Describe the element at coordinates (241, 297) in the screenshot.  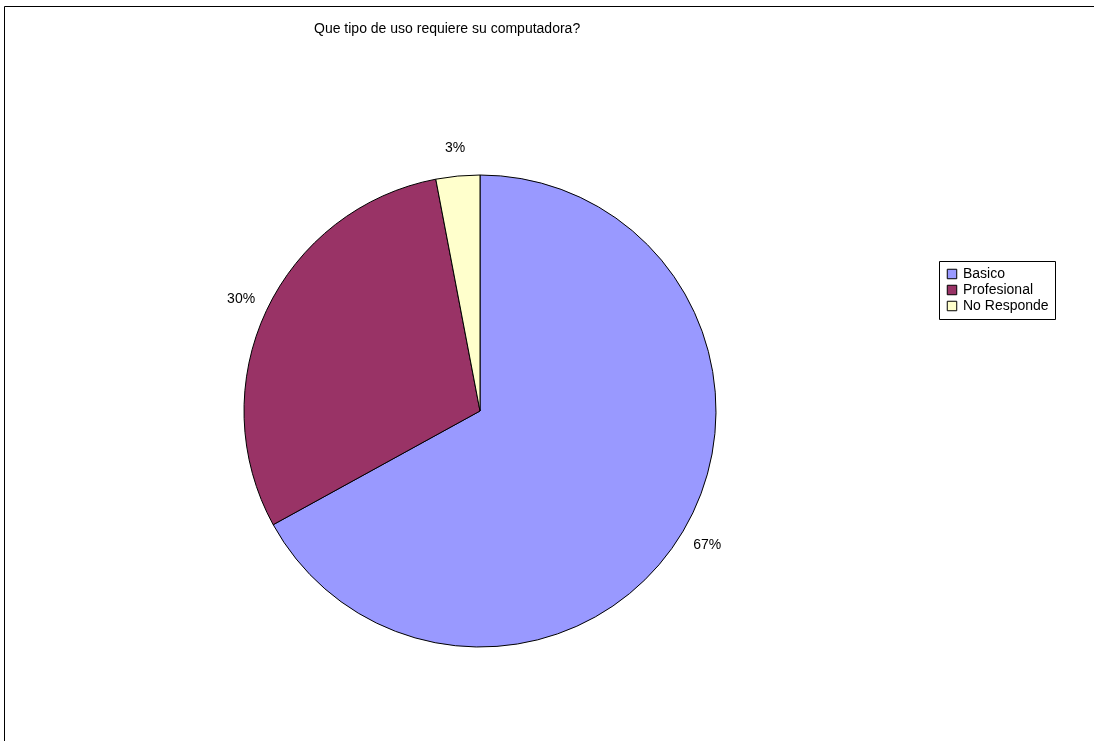
I see `data-label: 30%` at that location.